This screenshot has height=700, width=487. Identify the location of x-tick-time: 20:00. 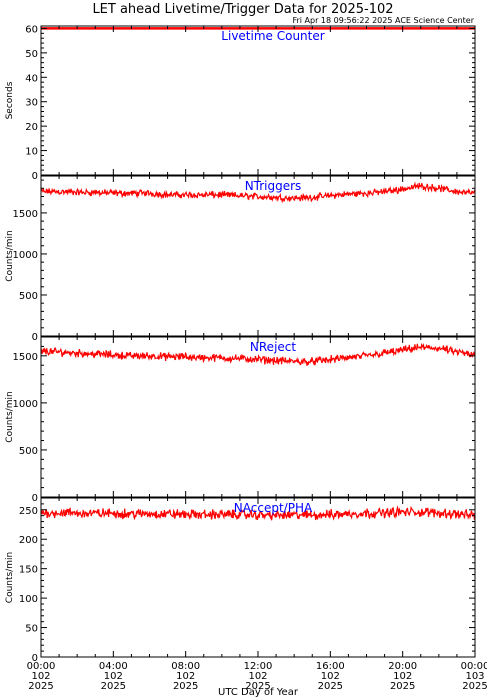
(402, 666).